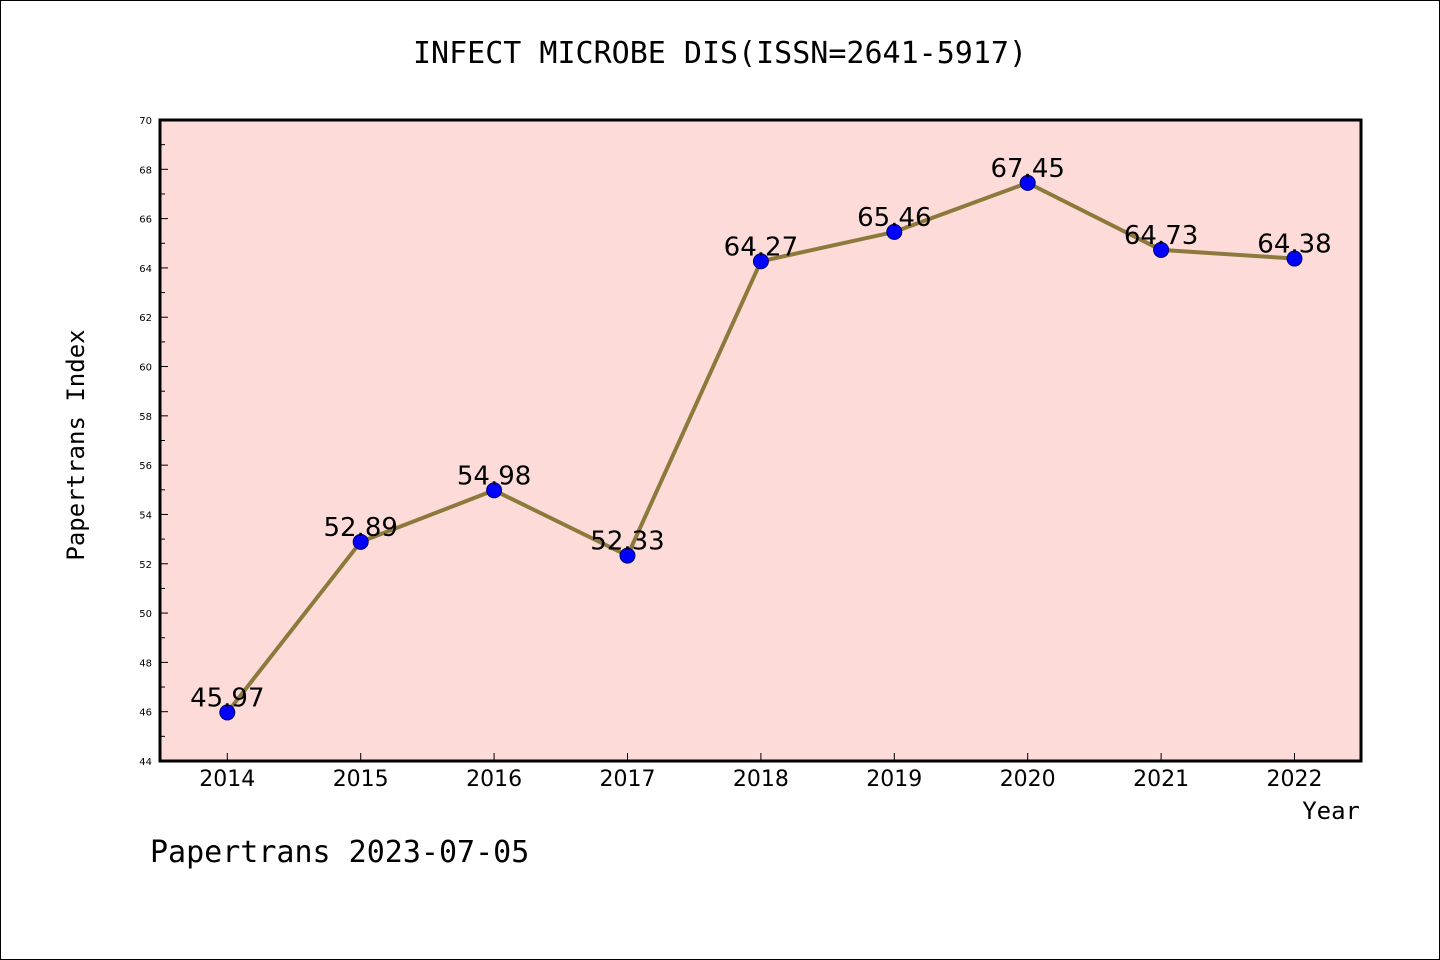 This screenshot has width=1440, height=960. Describe the element at coordinates (227, 698) in the screenshot. I see `data-label: 45.97` at that location.